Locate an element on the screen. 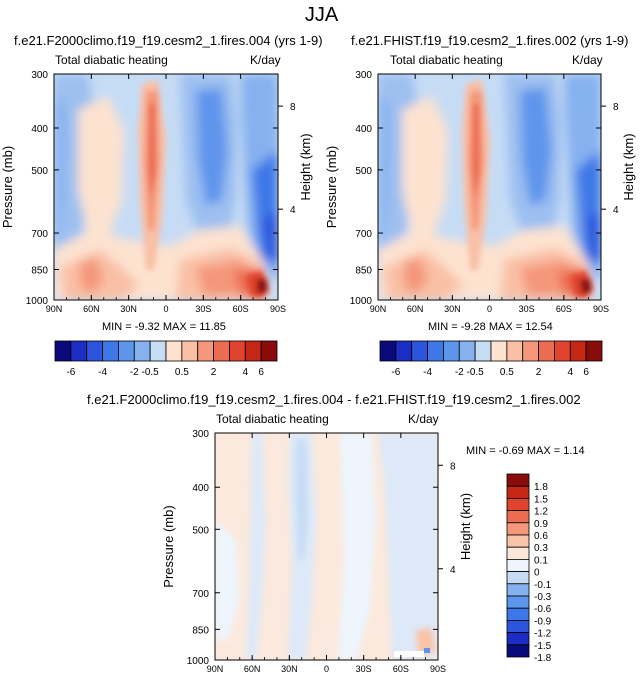 This screenshot has height=683, width=643. diff-lat-tick-label: 0 is located at coordinates (326, 669).